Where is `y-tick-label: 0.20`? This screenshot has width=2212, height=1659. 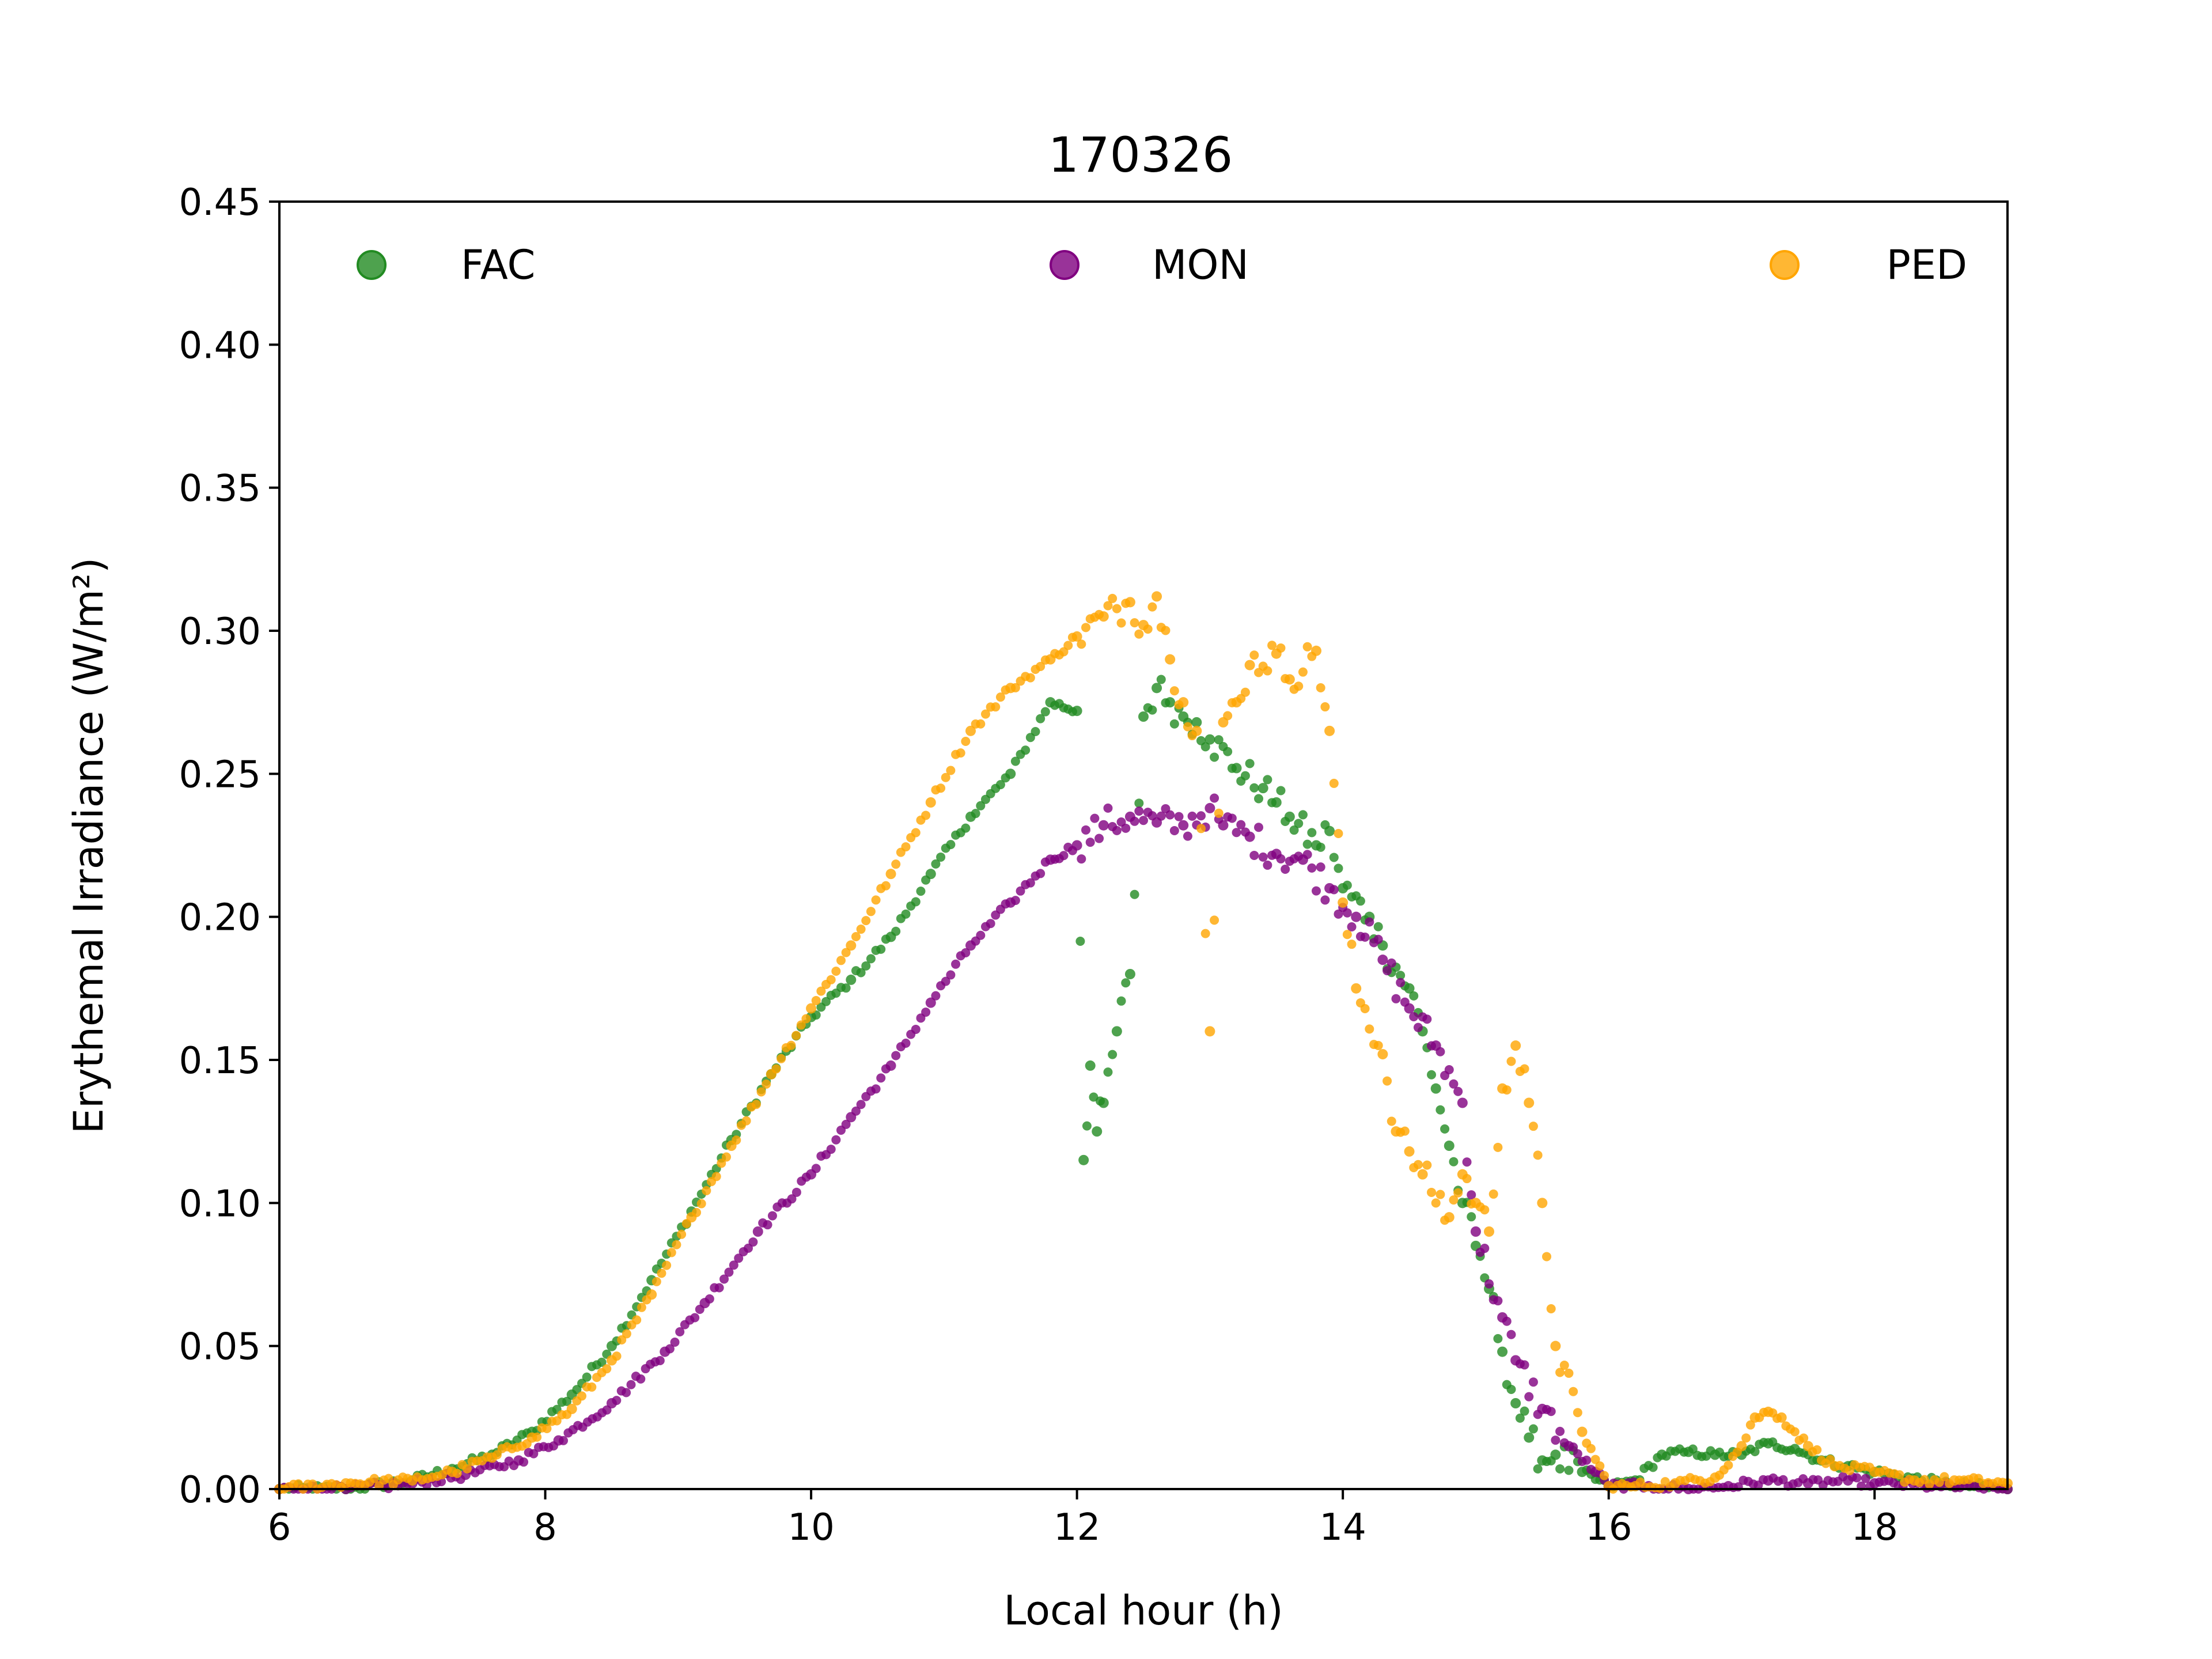
y-tick-label: 0.20 is located at coordinates (220, 918).